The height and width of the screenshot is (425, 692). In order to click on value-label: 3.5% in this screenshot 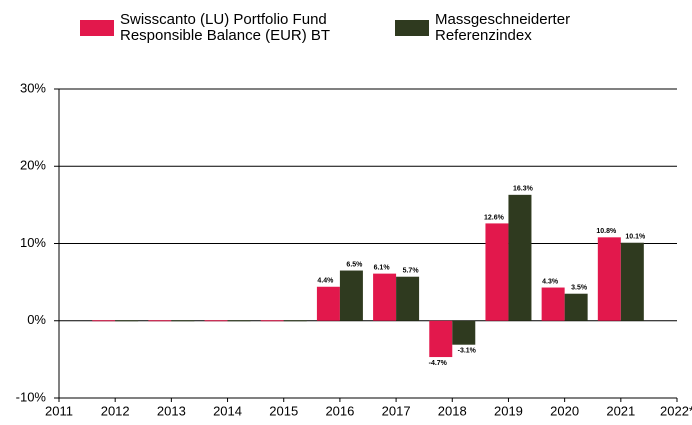, I will do `click(579, 288)`.